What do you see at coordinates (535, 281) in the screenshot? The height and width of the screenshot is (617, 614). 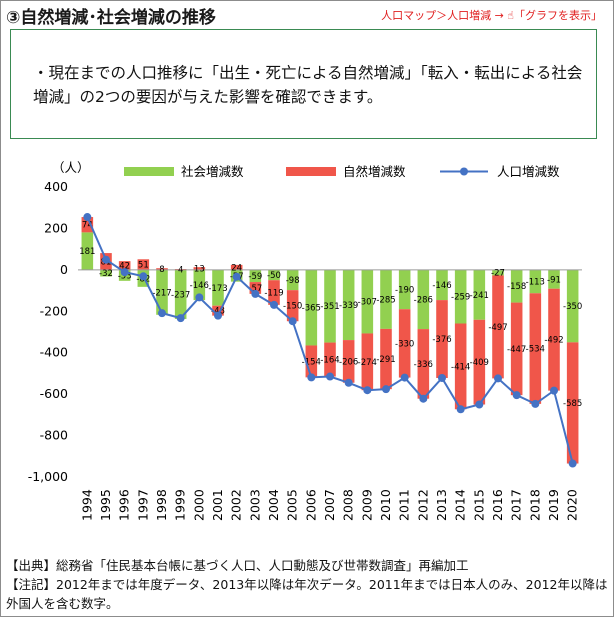 I see `bar-social-2018` at bounding box center [535, 281].